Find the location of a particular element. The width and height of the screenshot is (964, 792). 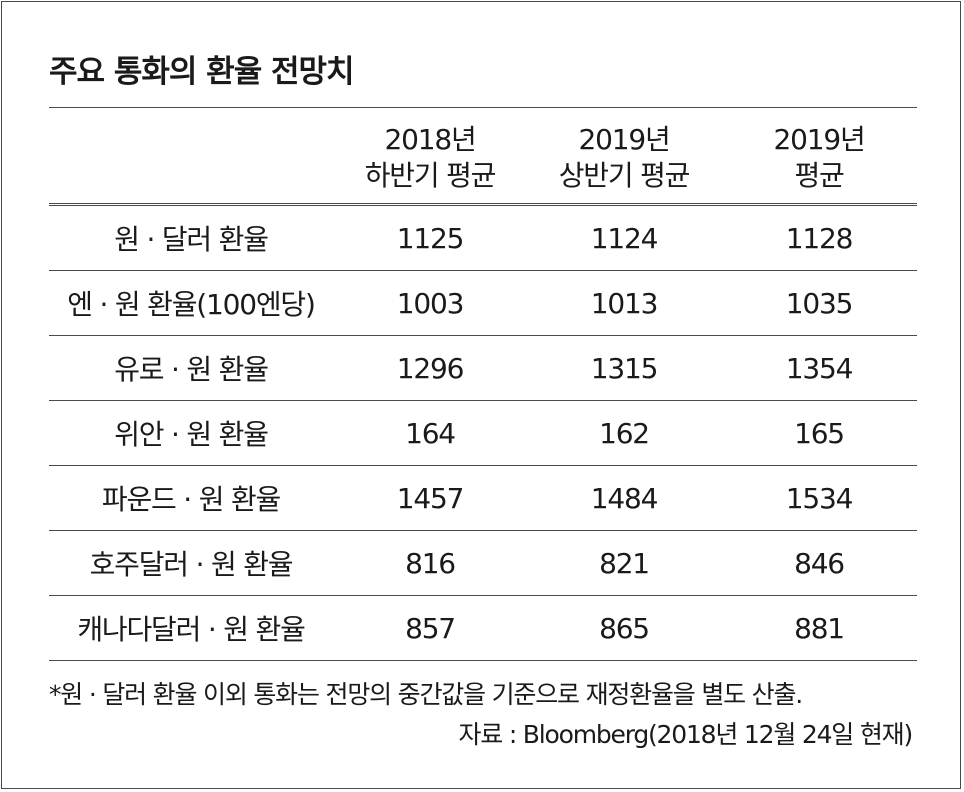

header-cell-2019-avg: 2019년 평균 is located at coordinates (819, 155).